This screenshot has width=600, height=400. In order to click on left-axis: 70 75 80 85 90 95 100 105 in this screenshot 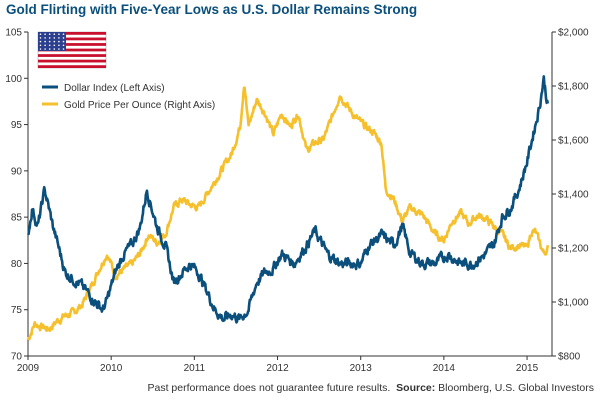, I will do `click(16, 195)`.